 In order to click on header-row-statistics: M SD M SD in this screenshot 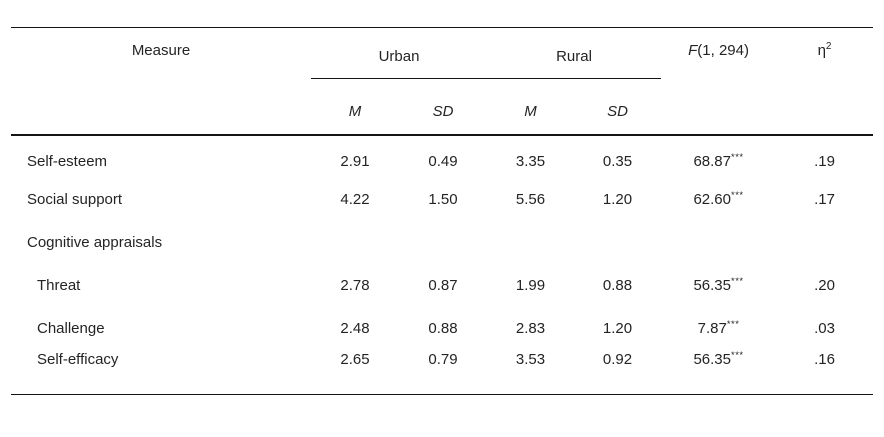, I will do `click(442, 107)`.